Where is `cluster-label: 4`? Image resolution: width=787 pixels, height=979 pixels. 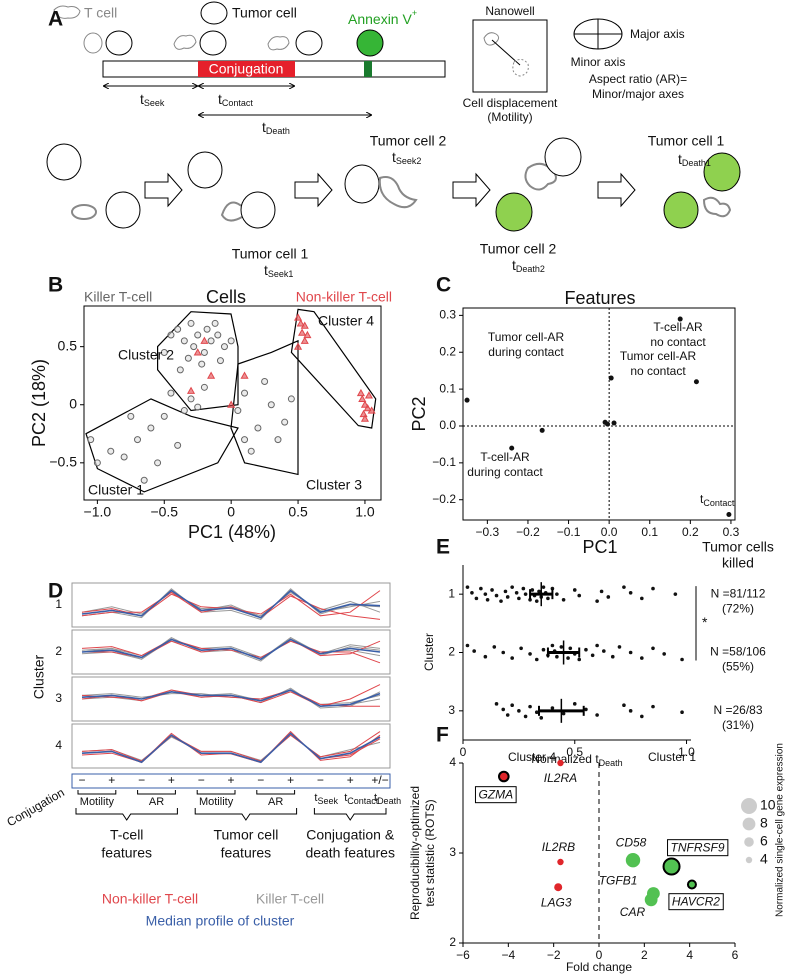 cluster-label: 4 is located at coordinates (58, 745).